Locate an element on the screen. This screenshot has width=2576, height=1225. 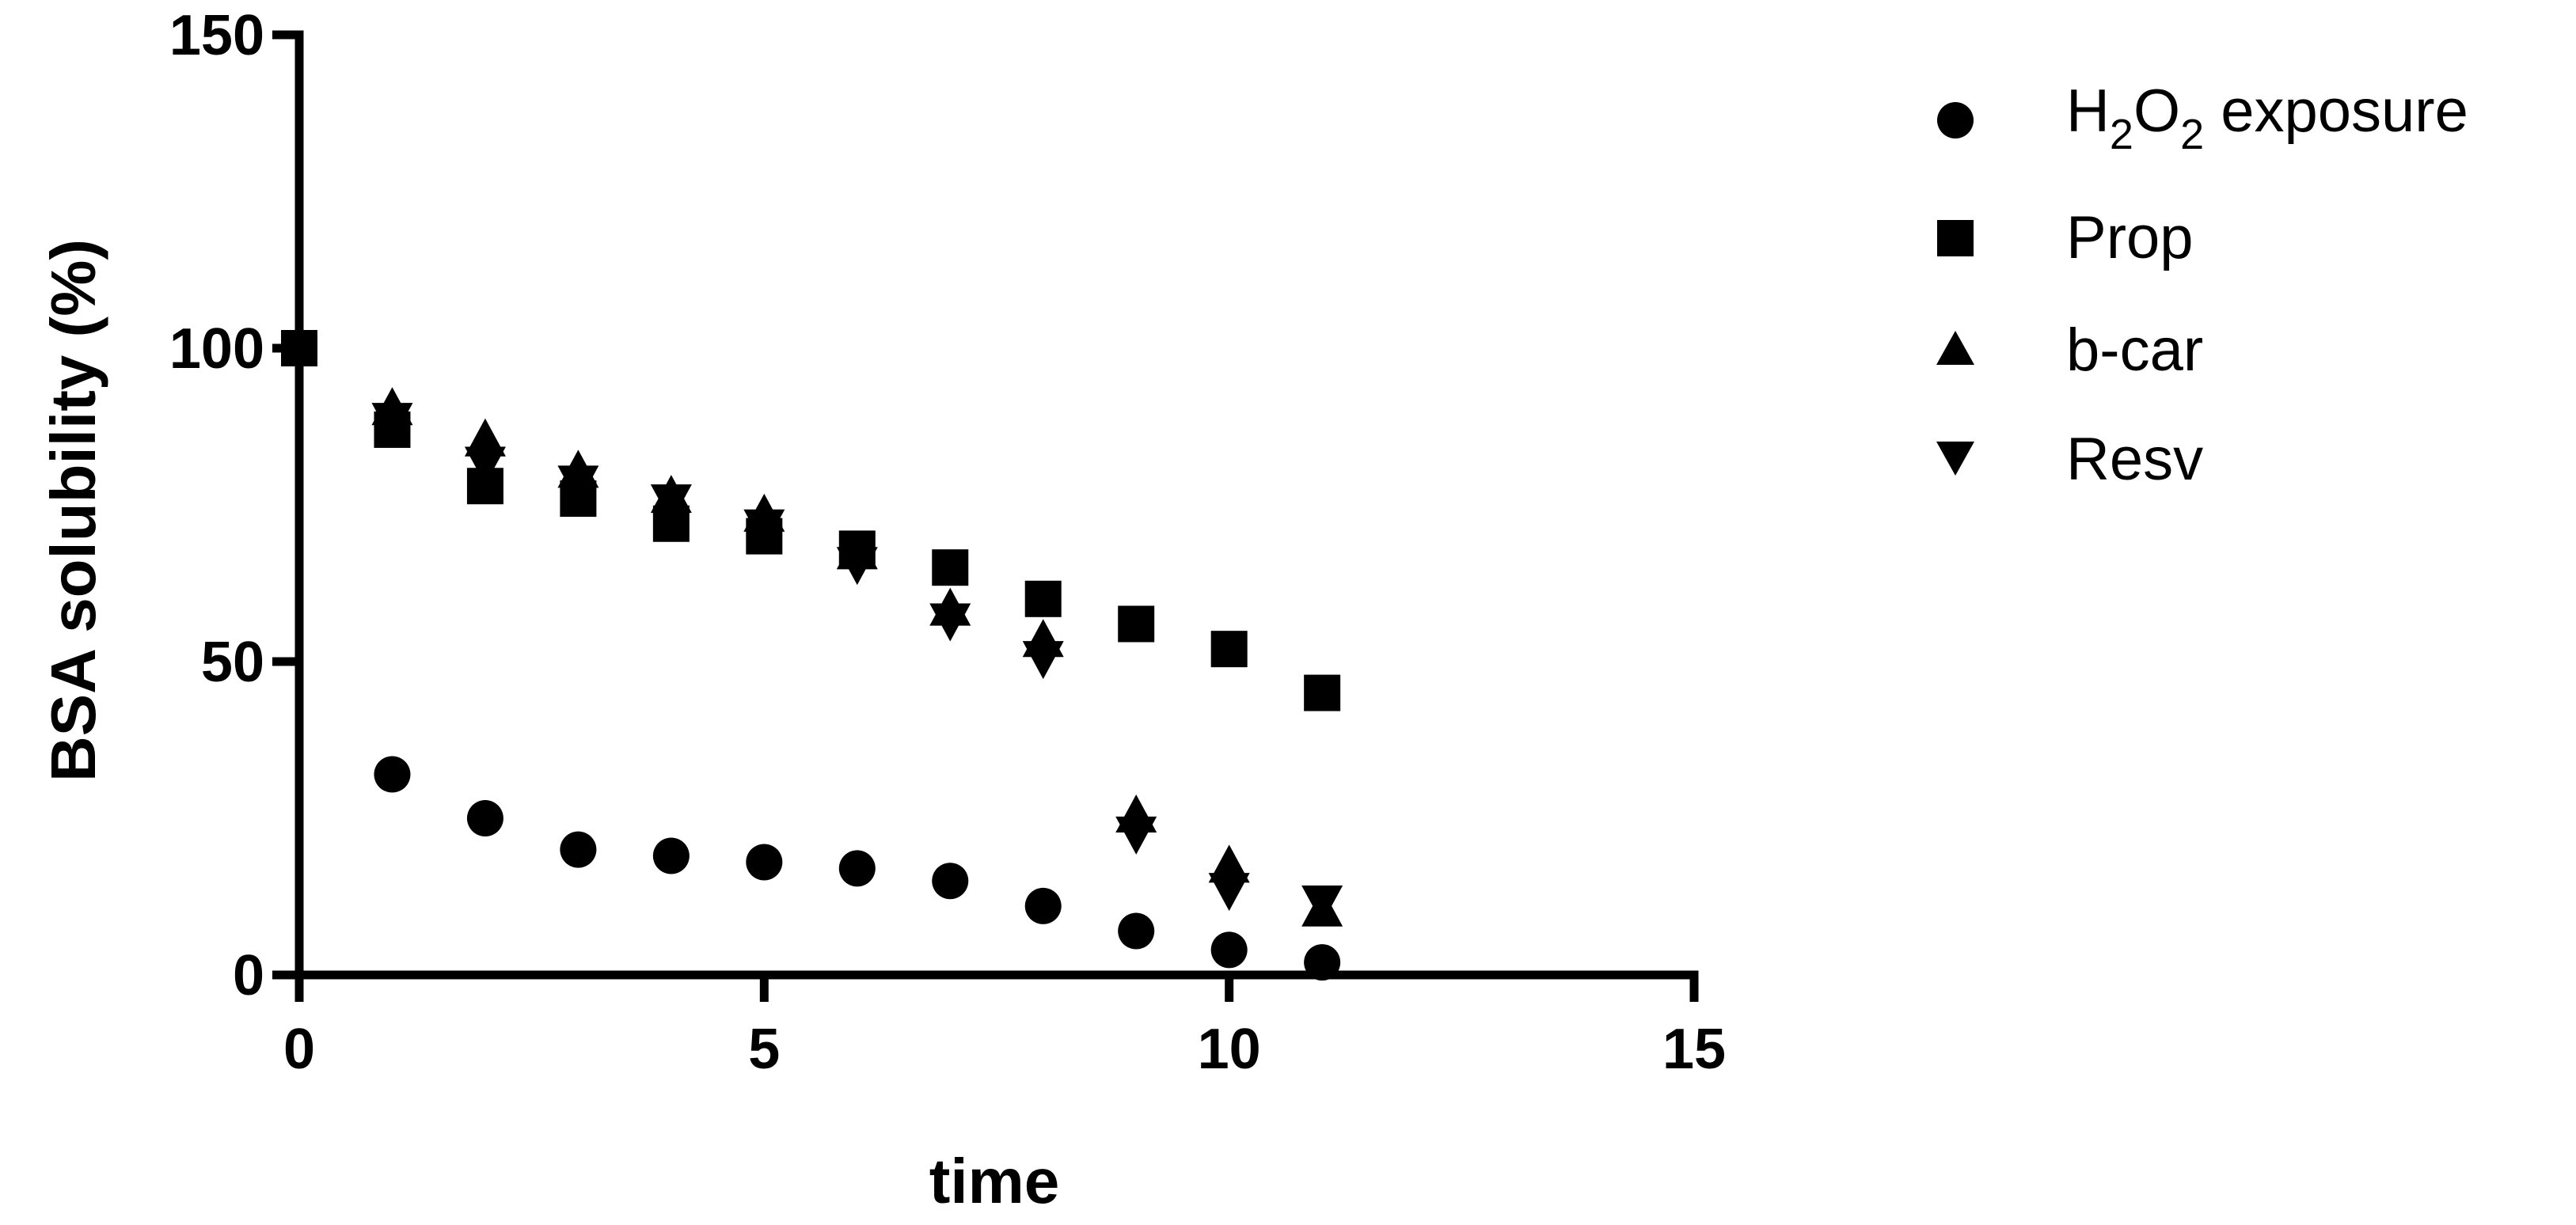
series-circle is located at coordinates (858, 868).